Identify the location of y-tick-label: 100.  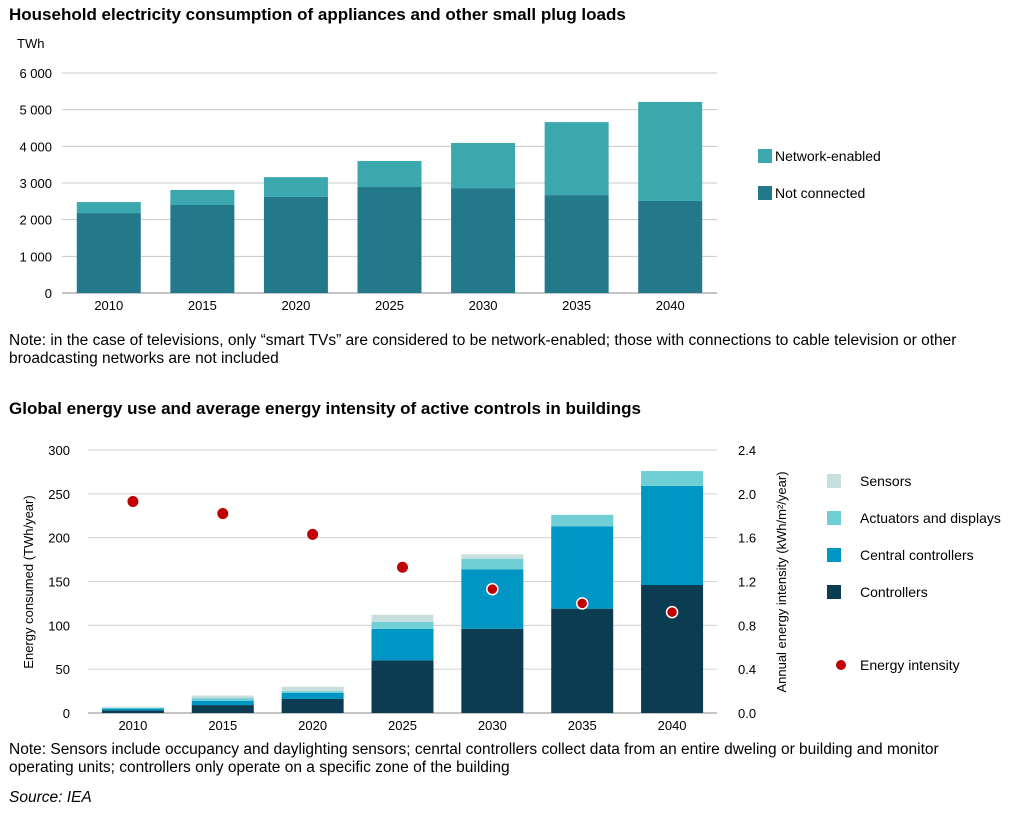
(59, 625).